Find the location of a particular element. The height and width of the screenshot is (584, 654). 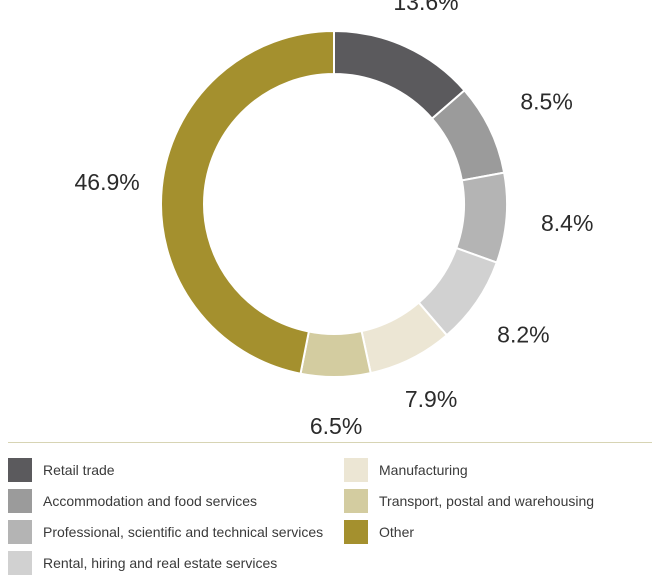

legend-label: Transport, postal and warehousing is located at coordinates (487, 501).